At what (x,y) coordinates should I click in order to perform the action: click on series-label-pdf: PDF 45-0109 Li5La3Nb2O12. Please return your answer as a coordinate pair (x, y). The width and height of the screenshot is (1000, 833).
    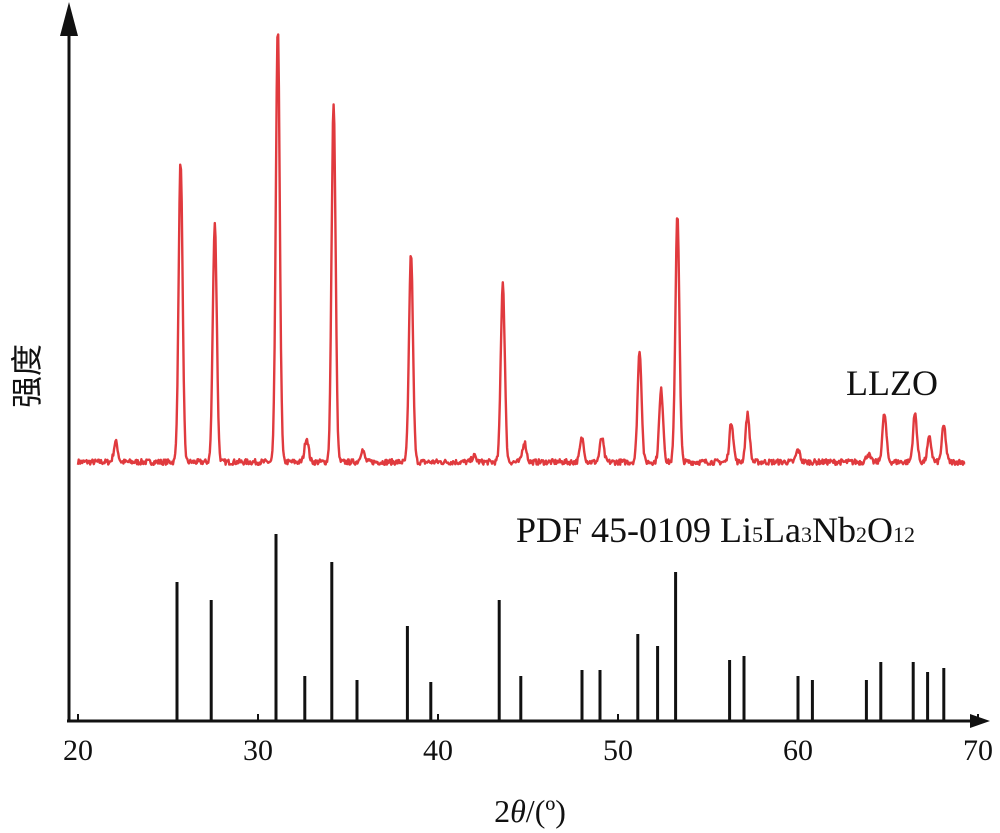
    Looking at the image, I should click on (715, 530).